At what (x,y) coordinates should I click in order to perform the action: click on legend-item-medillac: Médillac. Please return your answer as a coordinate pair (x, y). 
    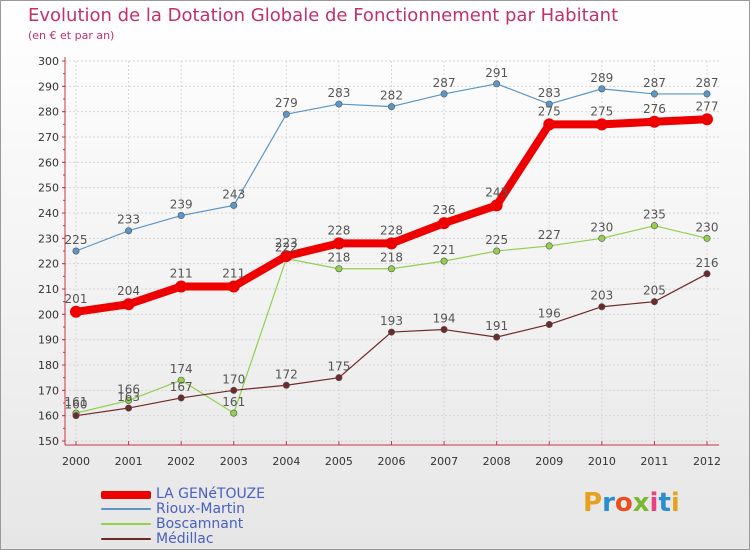
    Looking at the image, I should click on (231, 539).